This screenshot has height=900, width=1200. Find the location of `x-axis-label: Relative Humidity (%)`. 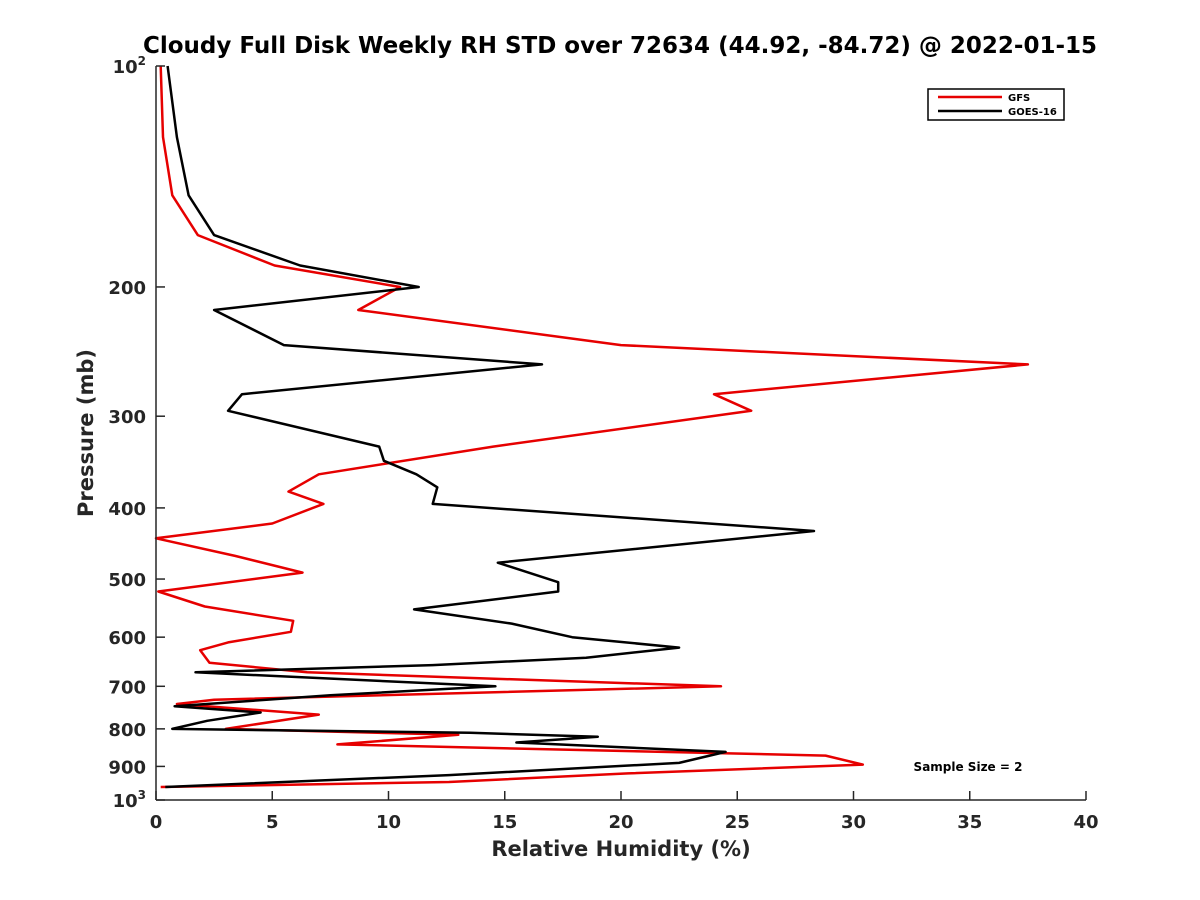

x-axis-label: Relative Humidity (%) is located at coordinates (620, 849).